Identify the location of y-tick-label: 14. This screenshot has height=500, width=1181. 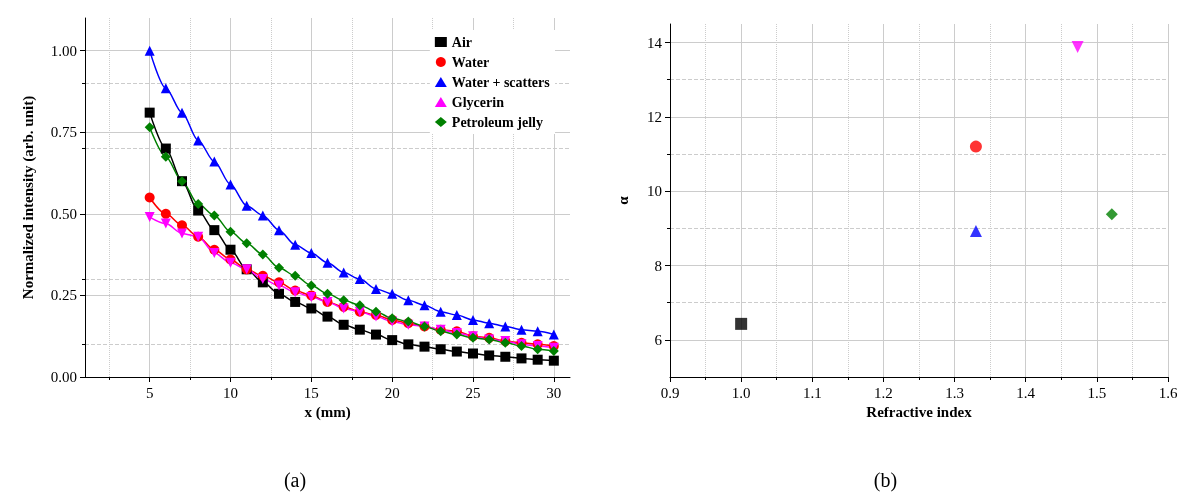
(655, 42).